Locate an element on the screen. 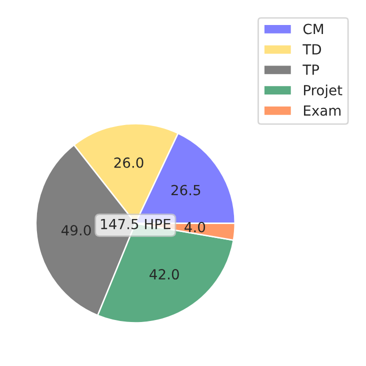 The image size is (366, 366). data-label: 26.0 is located at coordinates (129, 162).